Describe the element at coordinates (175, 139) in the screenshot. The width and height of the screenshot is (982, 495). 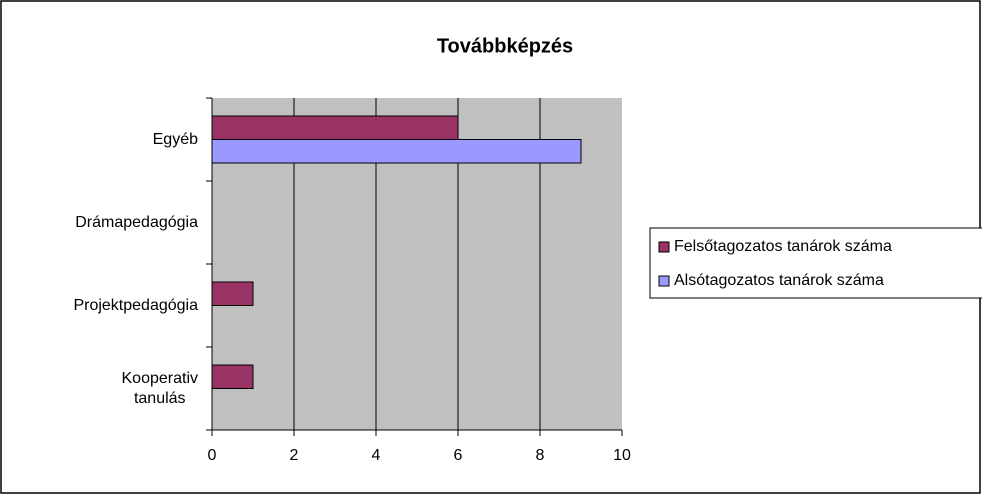
I see `y-tick-label: Egyéb` at that location.